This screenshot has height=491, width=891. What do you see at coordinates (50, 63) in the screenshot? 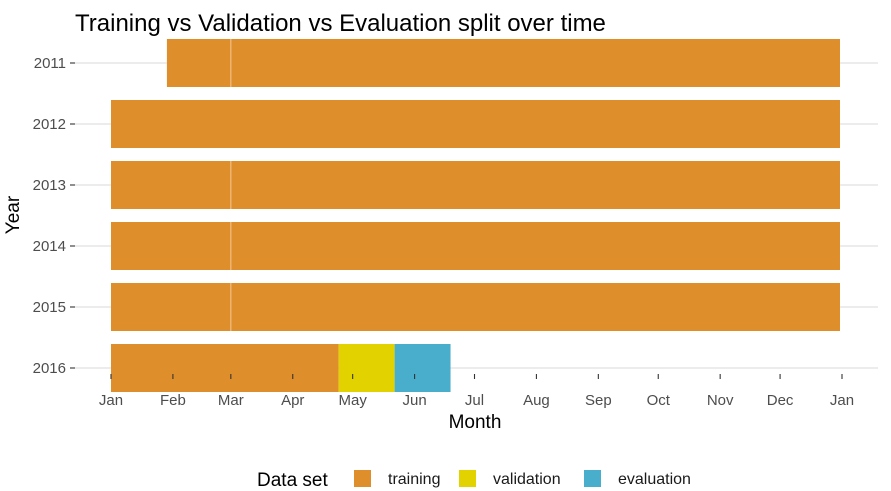
I see `y-tick-label: 2011` at bounding box center [50, 63].